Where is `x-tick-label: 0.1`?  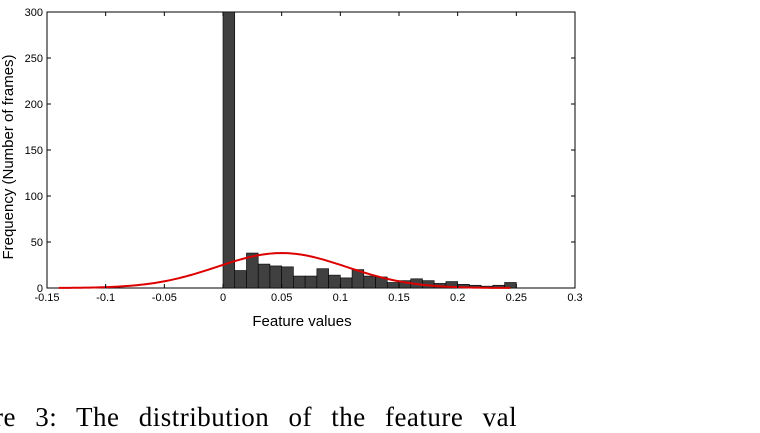
x-tick-label: 0.1 is located at coordinates (340, 298).